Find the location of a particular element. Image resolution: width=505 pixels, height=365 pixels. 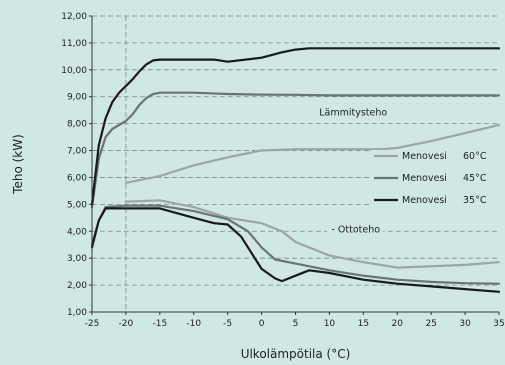

x-tick-label: -25 is located at coordinates (92, 324).